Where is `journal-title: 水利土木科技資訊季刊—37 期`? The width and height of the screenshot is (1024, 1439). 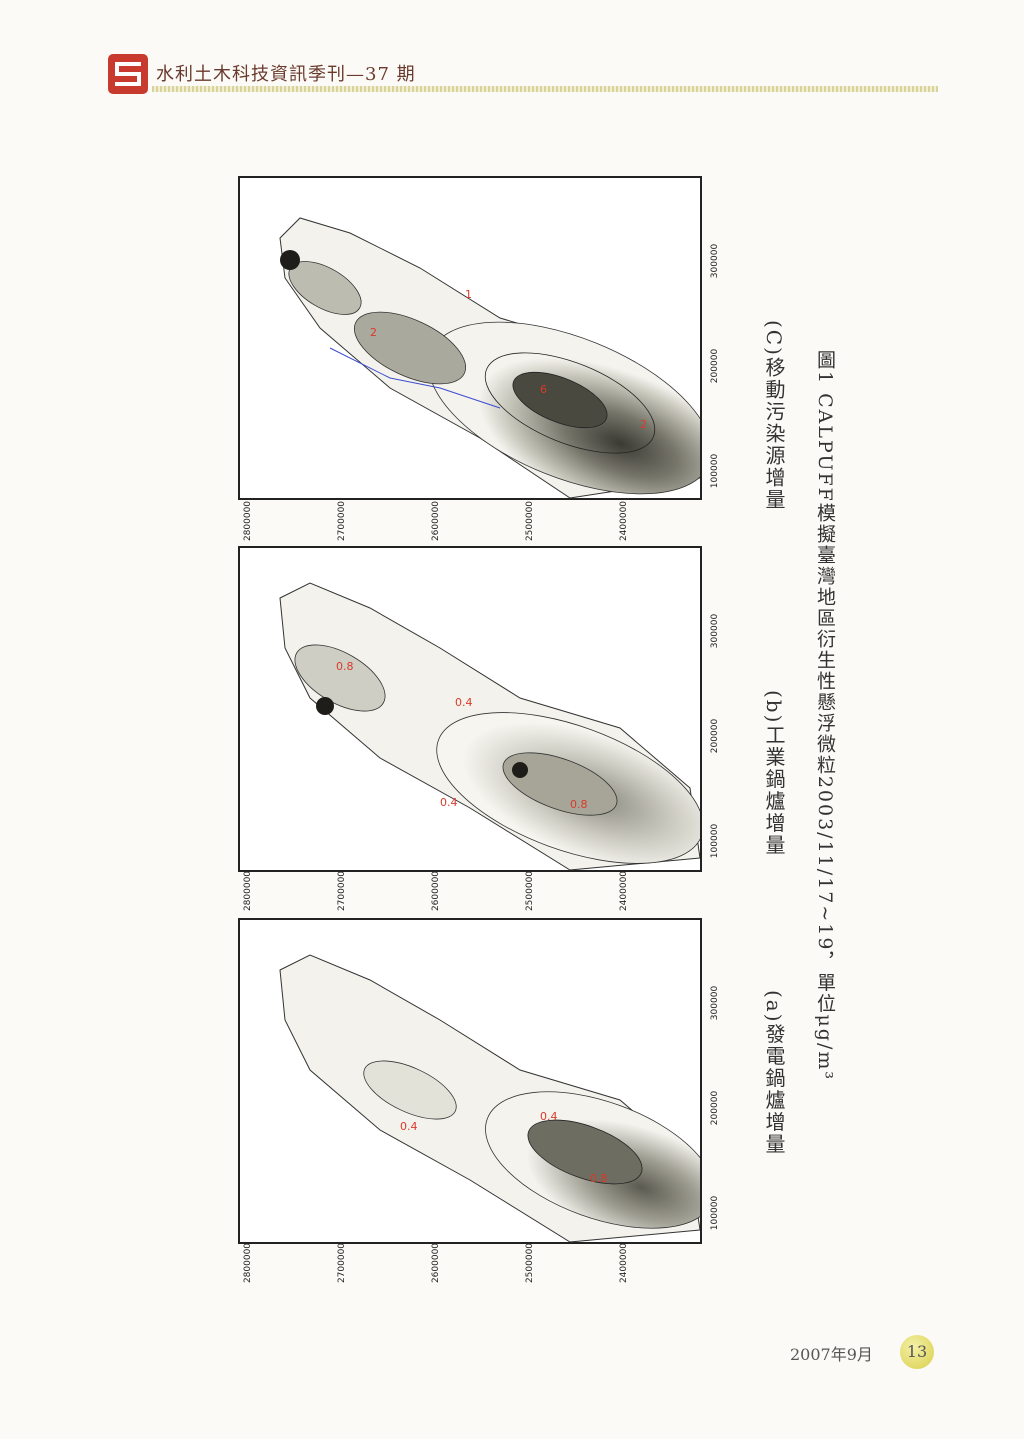
journal-title: 水利土木科技資訊季刊—37 期 is located at coordinates (286, 74).